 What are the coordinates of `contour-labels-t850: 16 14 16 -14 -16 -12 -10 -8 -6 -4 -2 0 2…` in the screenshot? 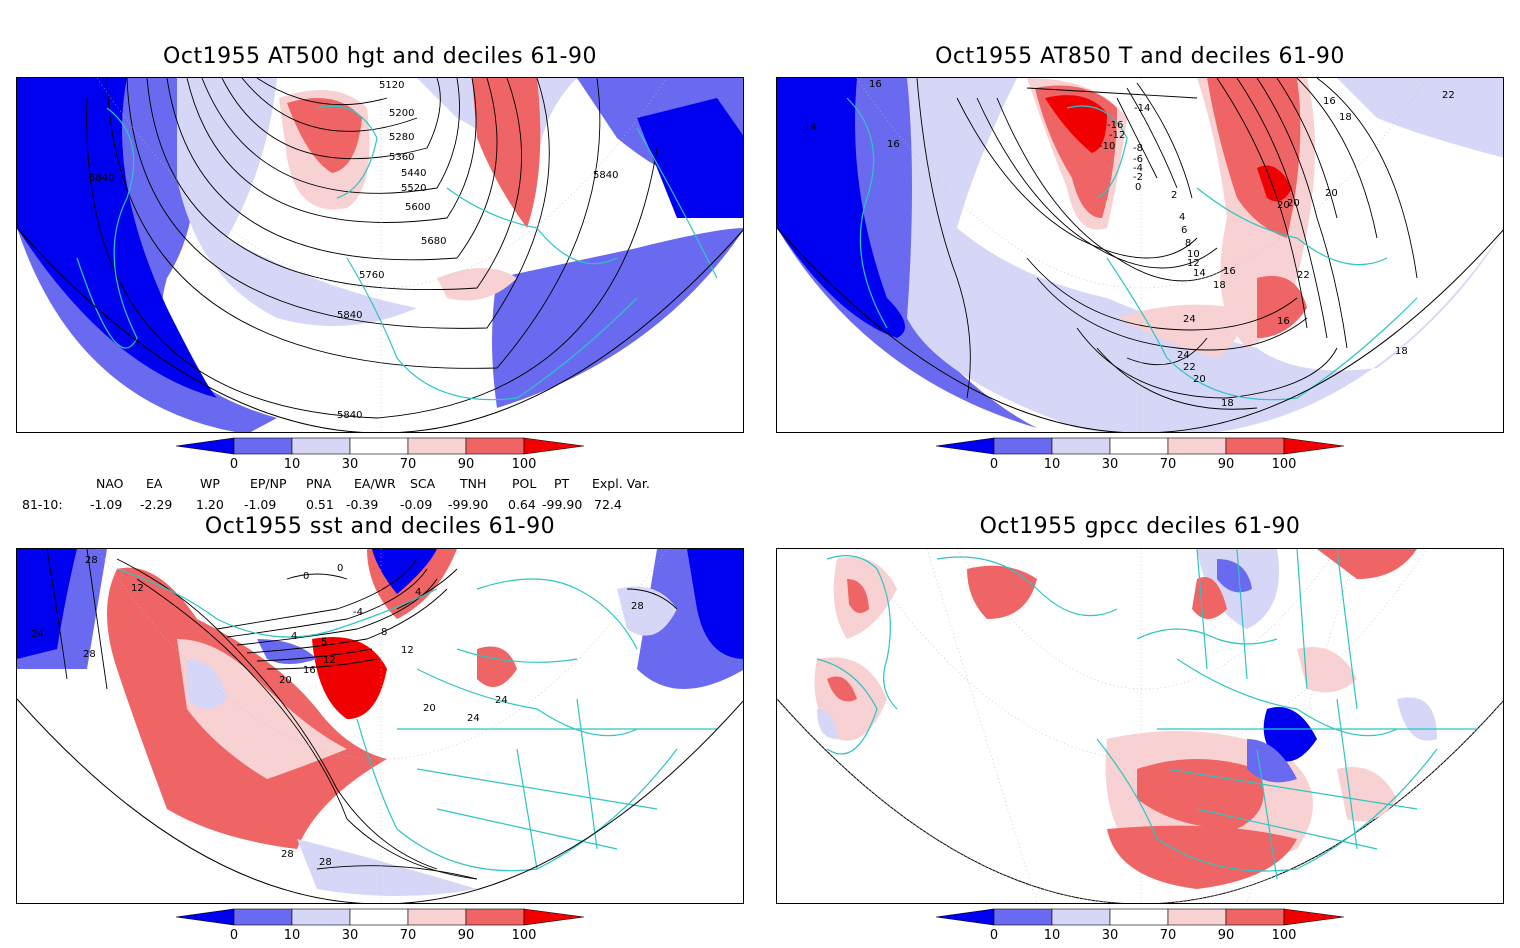 It's located at (1129, 244).